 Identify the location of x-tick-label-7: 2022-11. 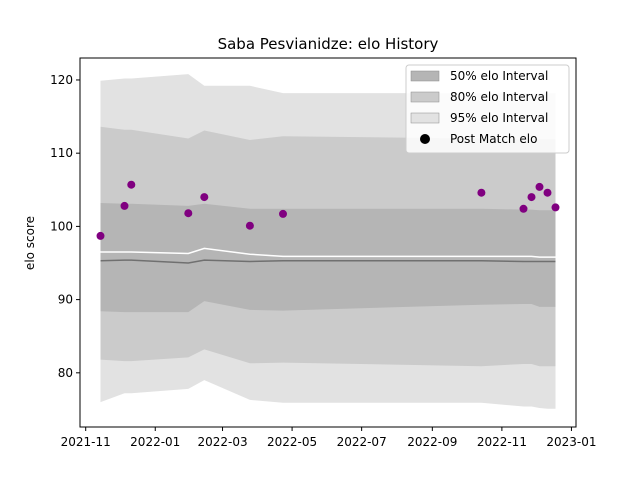
(502, 442).